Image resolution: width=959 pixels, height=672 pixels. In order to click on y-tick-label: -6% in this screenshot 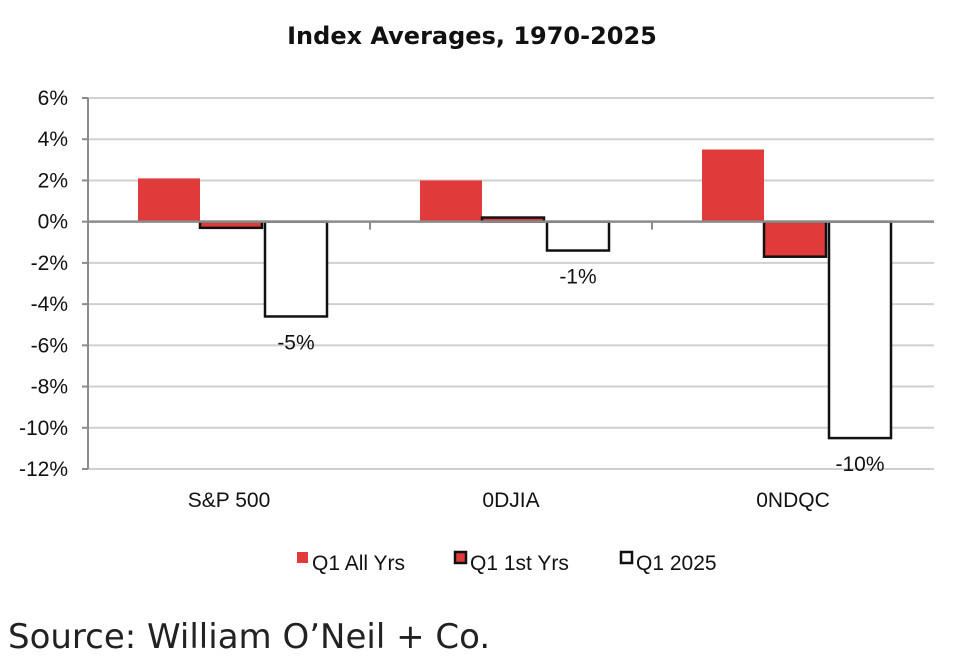, I will do `click(49, 345)`.